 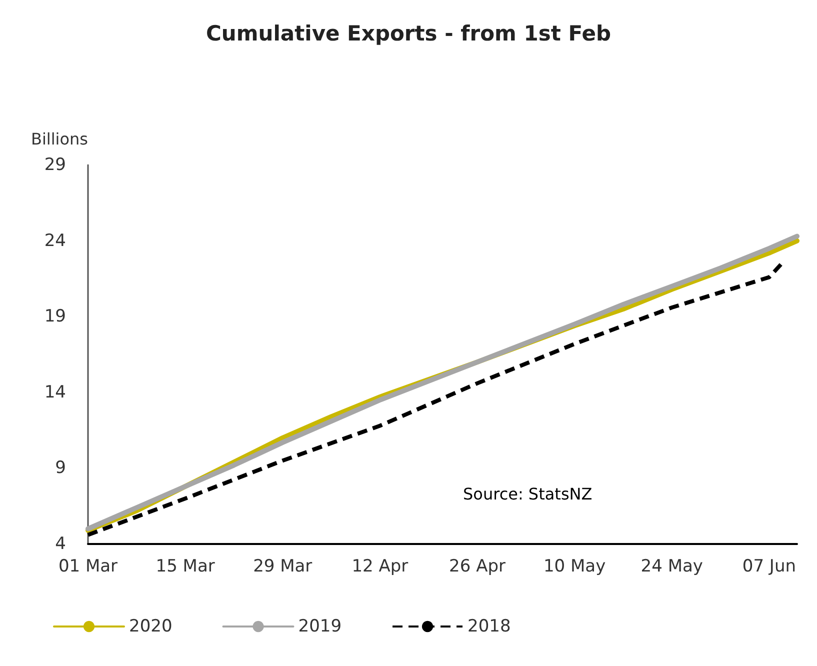 What do you see at coordinates (55, 316) in the screenshot?
I see `y-tick-label: 19` at bounding box center [55, 316].